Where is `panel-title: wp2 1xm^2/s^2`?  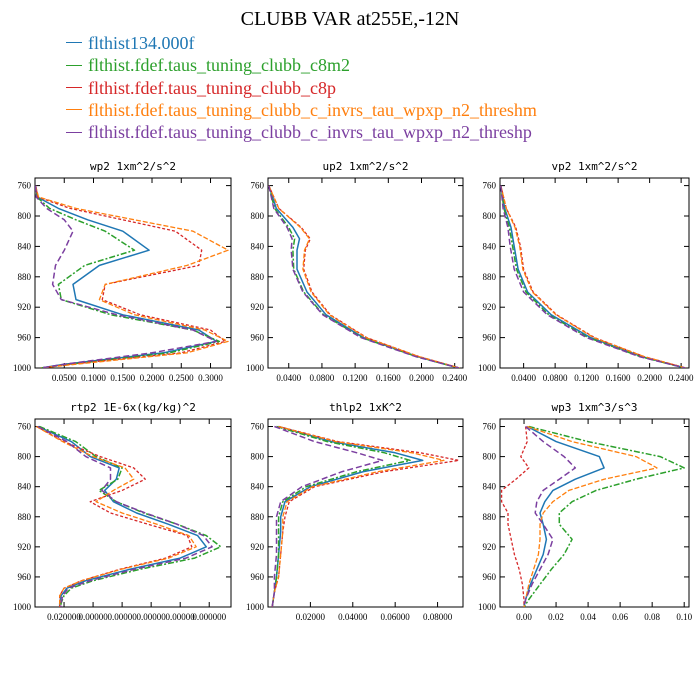
panel-title: wp2 1xm^2/s^2 is located at coordinates (133, 166).